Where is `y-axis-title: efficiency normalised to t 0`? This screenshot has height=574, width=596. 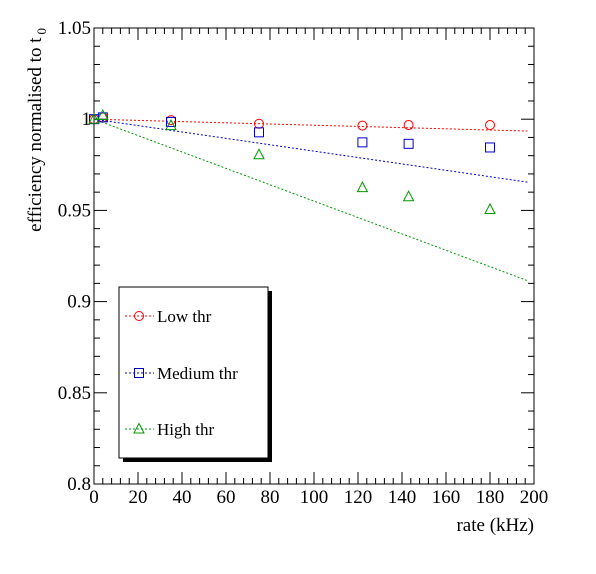 y-axis-title: efficiency normalised to t 0 is located at coordinates (37, 130).